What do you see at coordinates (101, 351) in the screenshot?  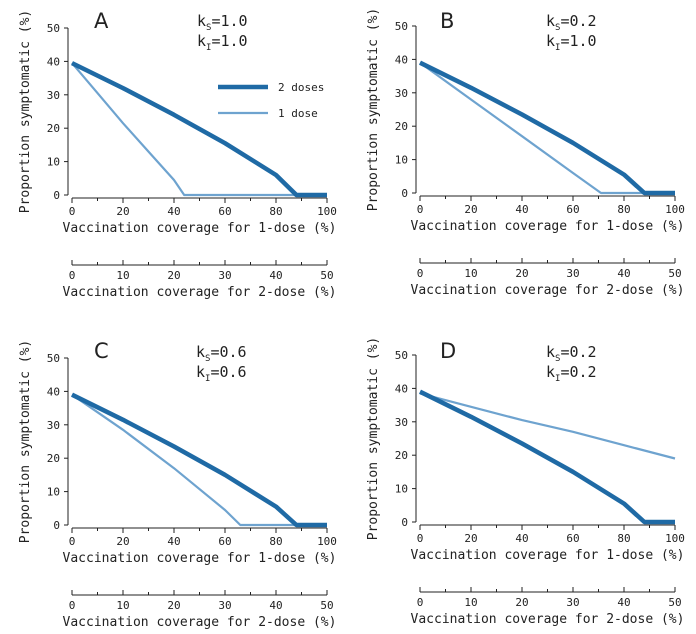 I see `panel-letter: C` at bounding box center [101, 351].